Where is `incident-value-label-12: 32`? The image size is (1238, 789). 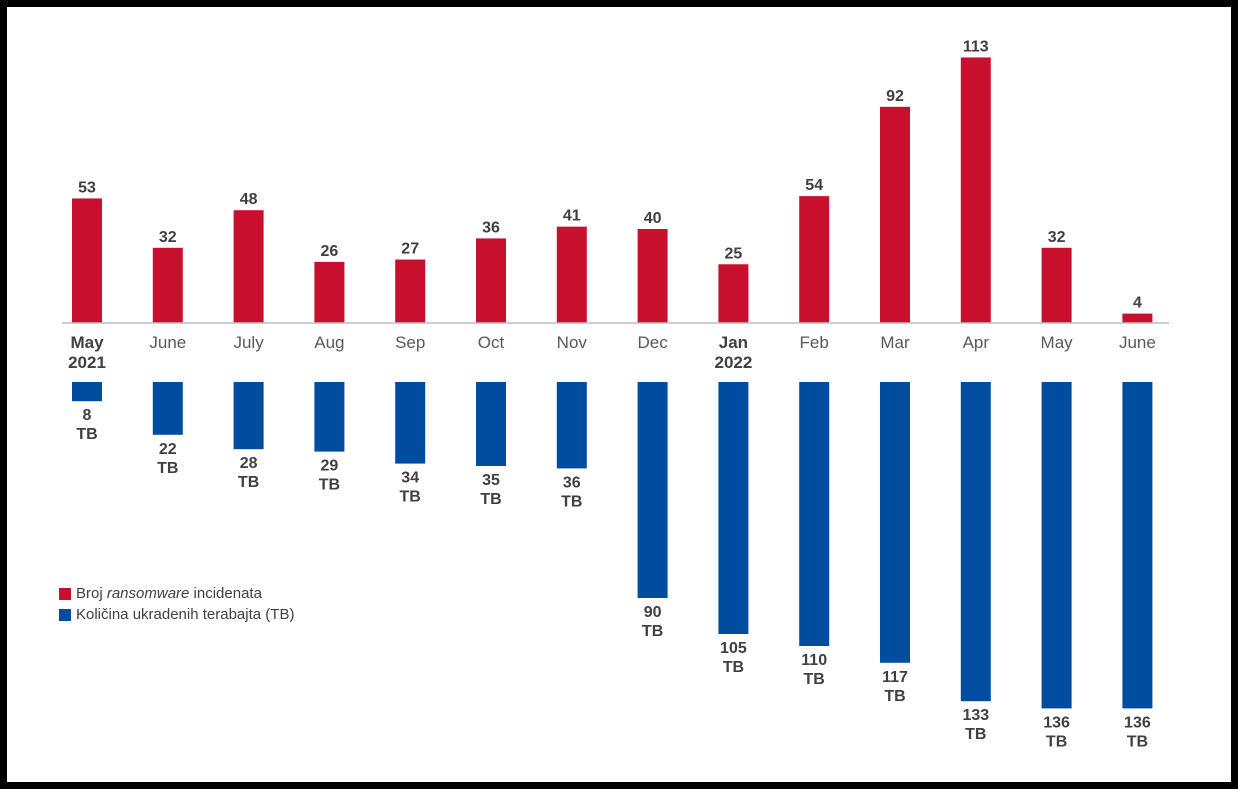
incident-value-label-12: 32 is located at coordinates (1057, 237).